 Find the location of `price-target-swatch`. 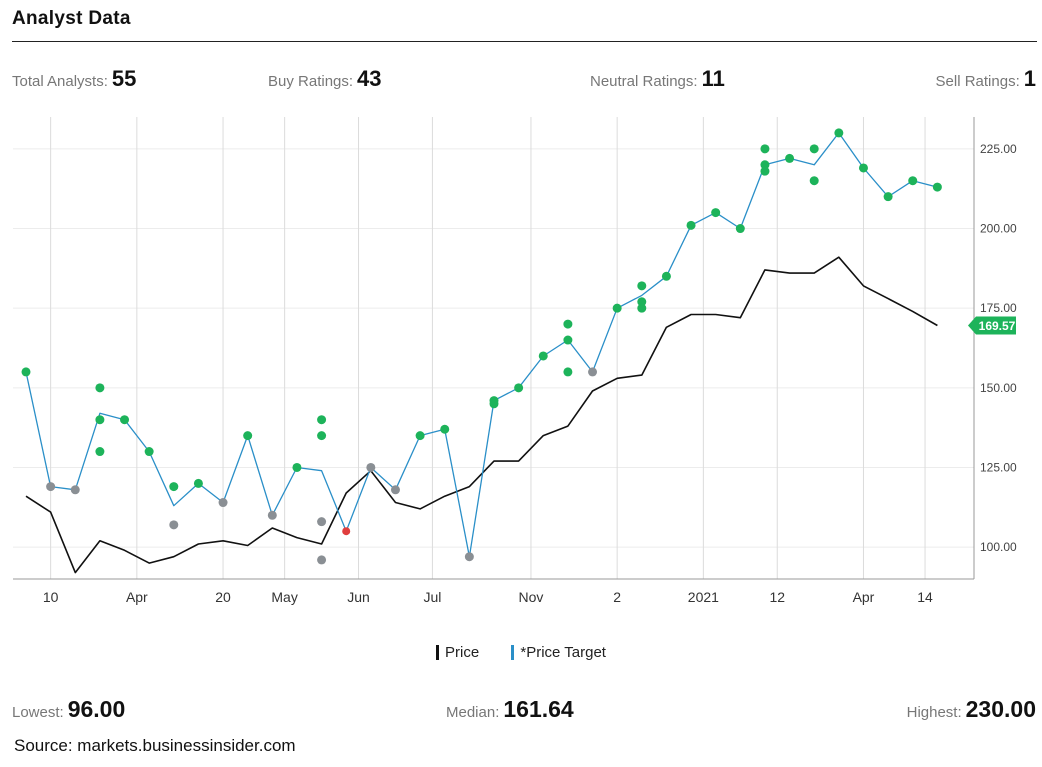

price-target-swatch is located at coordinates (513, 652).